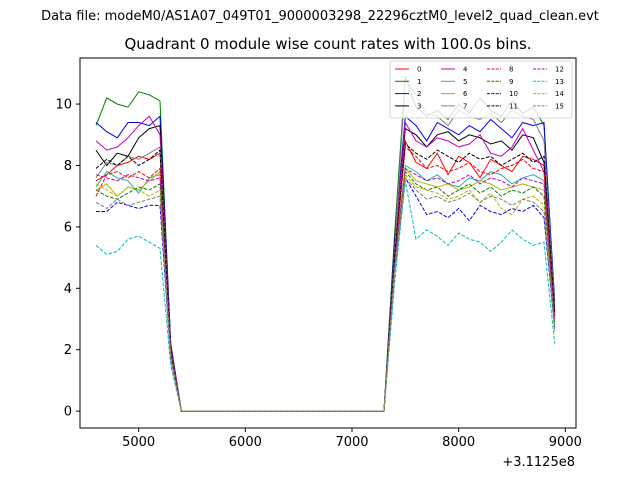  Describe the element at coordinates (68, 227) in the screenshot. I see `y-tick-label: 6` at that location.